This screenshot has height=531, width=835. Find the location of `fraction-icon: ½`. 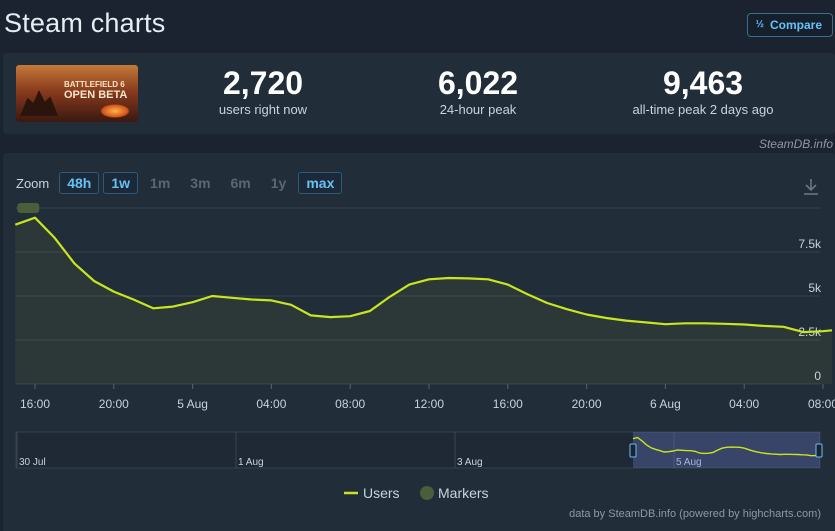

fraction-icon: ½ is located at coordinates (759, 24).